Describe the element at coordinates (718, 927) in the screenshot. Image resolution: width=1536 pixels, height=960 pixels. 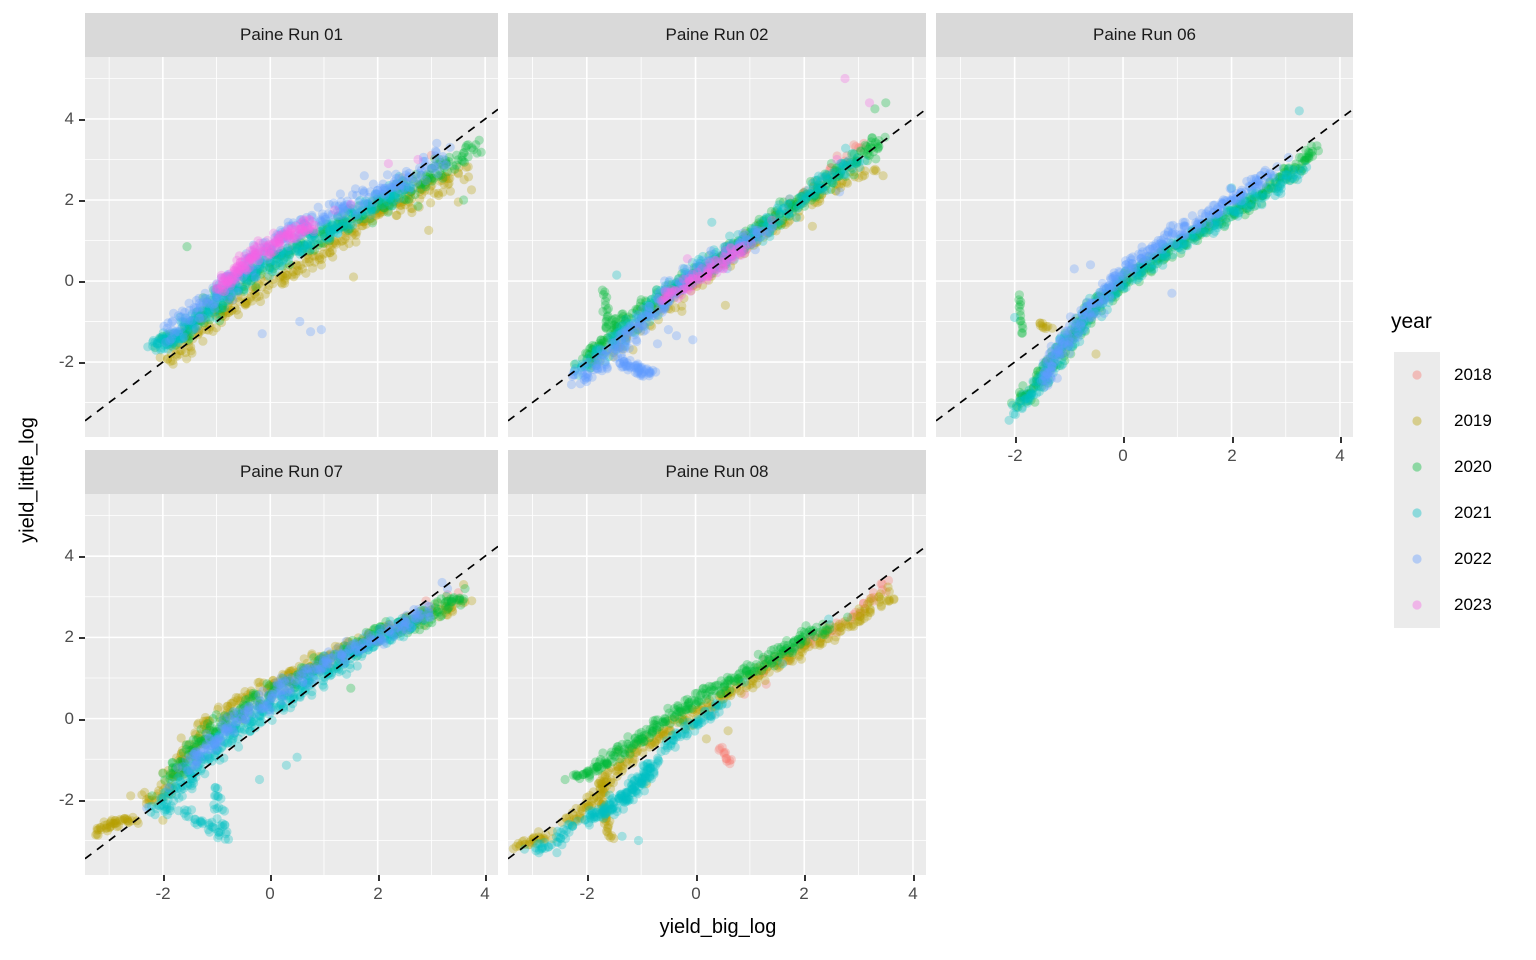
I see `x-axis-title: yield_big_log` at that location.